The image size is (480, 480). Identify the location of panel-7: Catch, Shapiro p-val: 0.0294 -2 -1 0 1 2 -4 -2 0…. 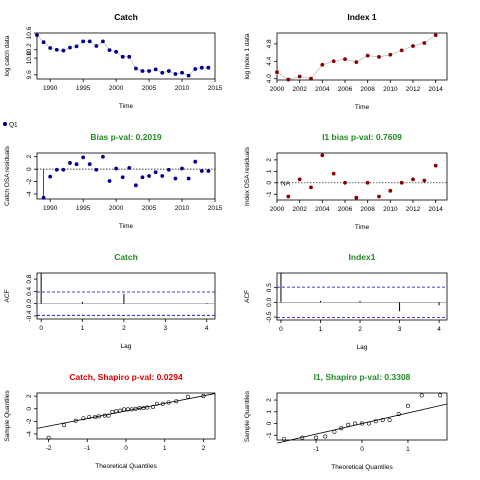
(110, 421).